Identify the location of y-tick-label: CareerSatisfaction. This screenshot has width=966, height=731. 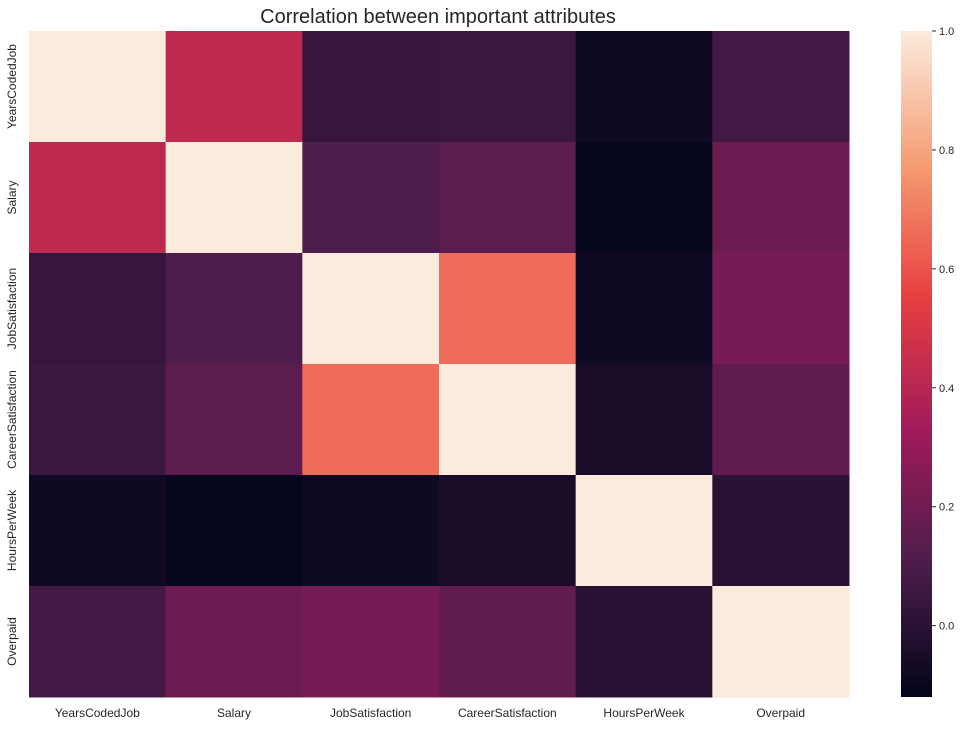
(12, 419).